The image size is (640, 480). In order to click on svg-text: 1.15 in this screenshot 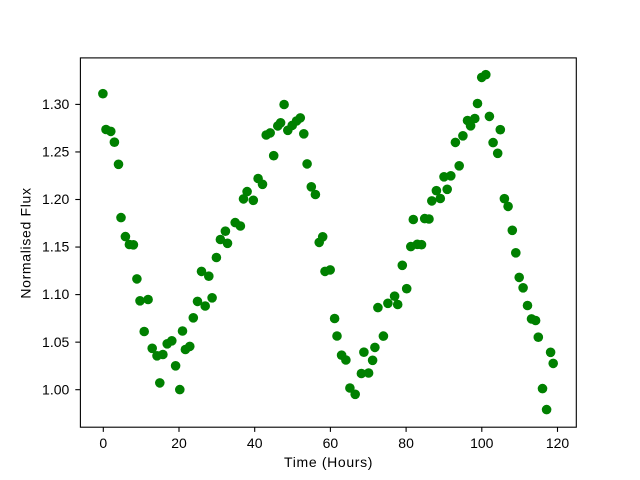, I will do `click(55, 247)`.